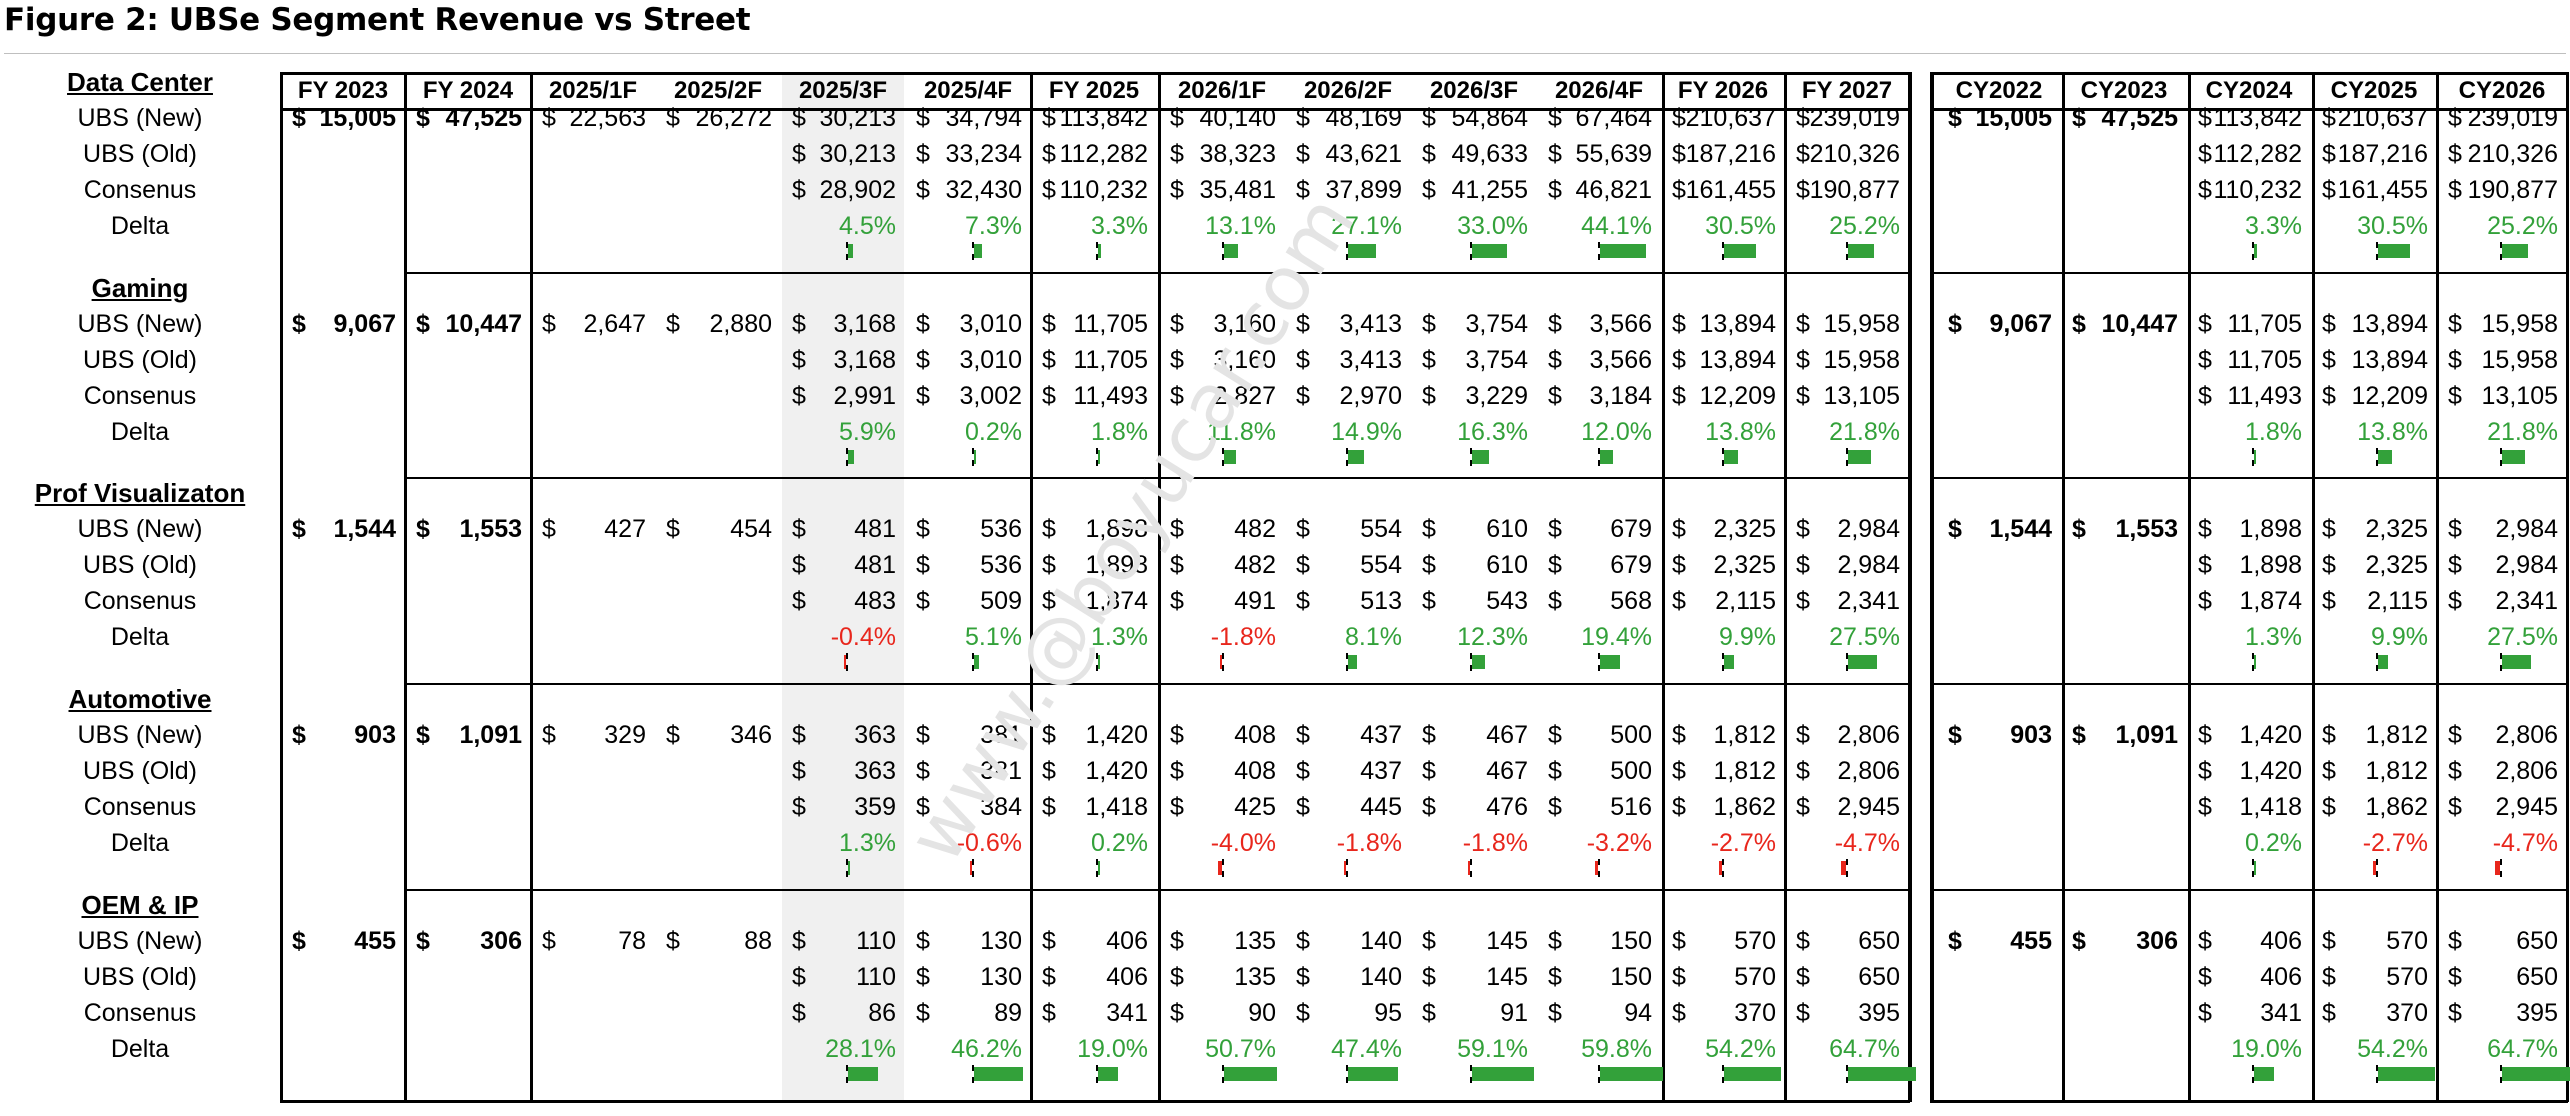  What do you see at coordinates (844, 601) in the screenshot?
I see `value-cell: $483` at bounding box center [844, 601].